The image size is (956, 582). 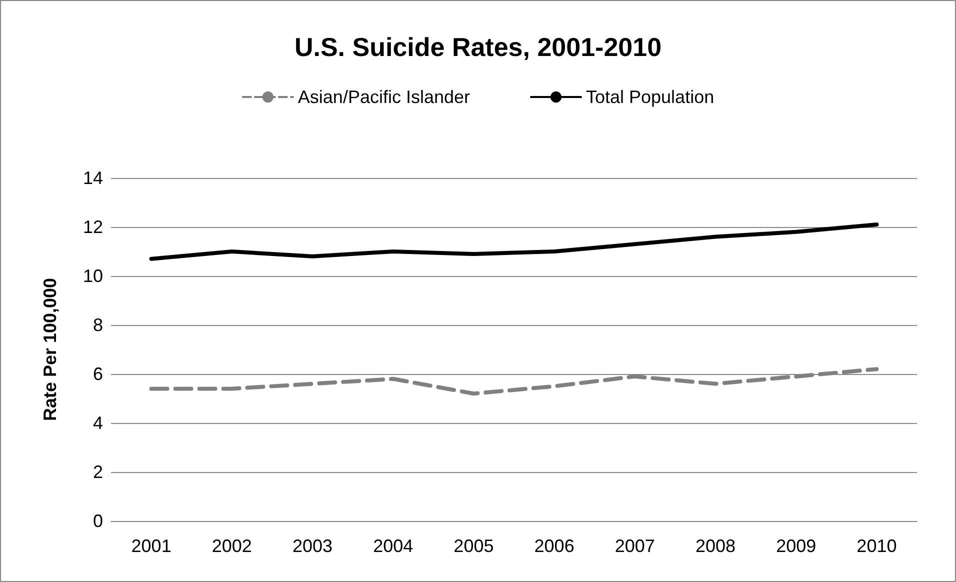 I want to click on y-tick-label: 14, so click(x=92, y=178).